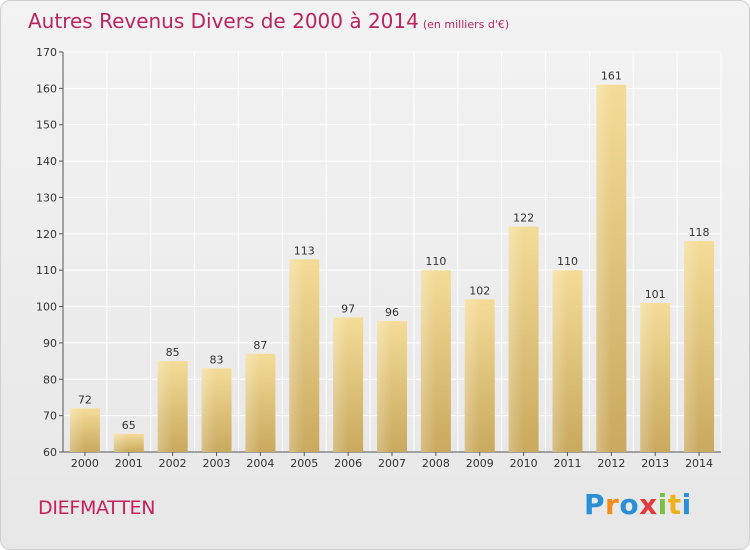  I want to click on value-label-2004: 87, so click(260, 345).